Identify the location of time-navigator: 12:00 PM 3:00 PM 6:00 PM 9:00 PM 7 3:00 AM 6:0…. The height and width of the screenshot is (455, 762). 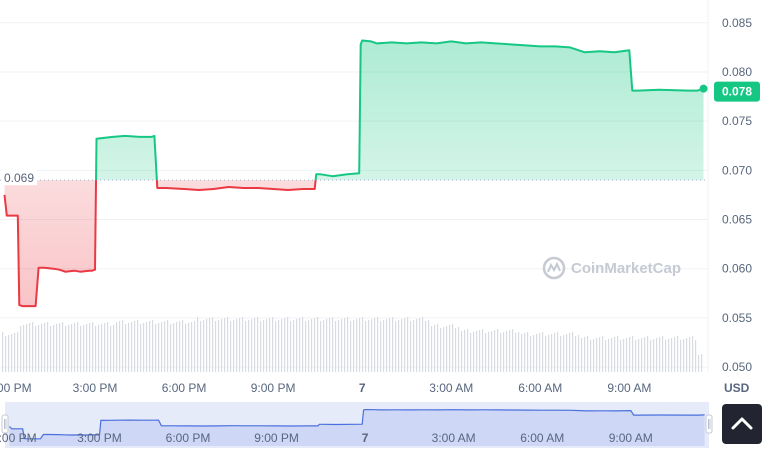
(356, 425).